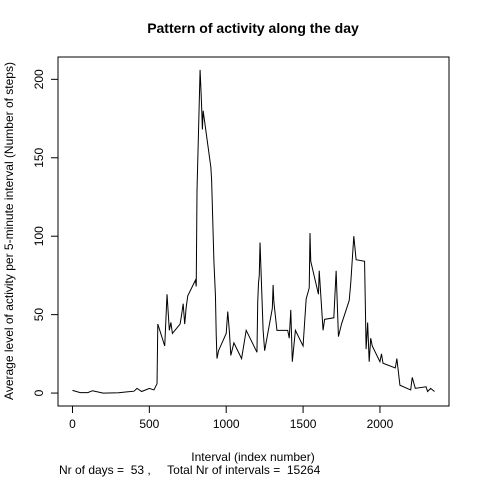 This screenshot has width=480, height=480. I want to click on x-tick-label: 0, so click(72, 424).